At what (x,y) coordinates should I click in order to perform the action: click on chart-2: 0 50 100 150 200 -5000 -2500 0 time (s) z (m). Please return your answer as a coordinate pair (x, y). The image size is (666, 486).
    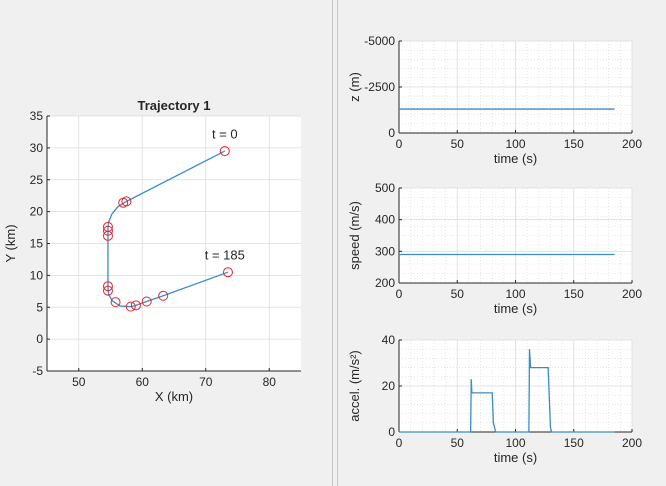
    Looking at the image, I should click on (494, 100).